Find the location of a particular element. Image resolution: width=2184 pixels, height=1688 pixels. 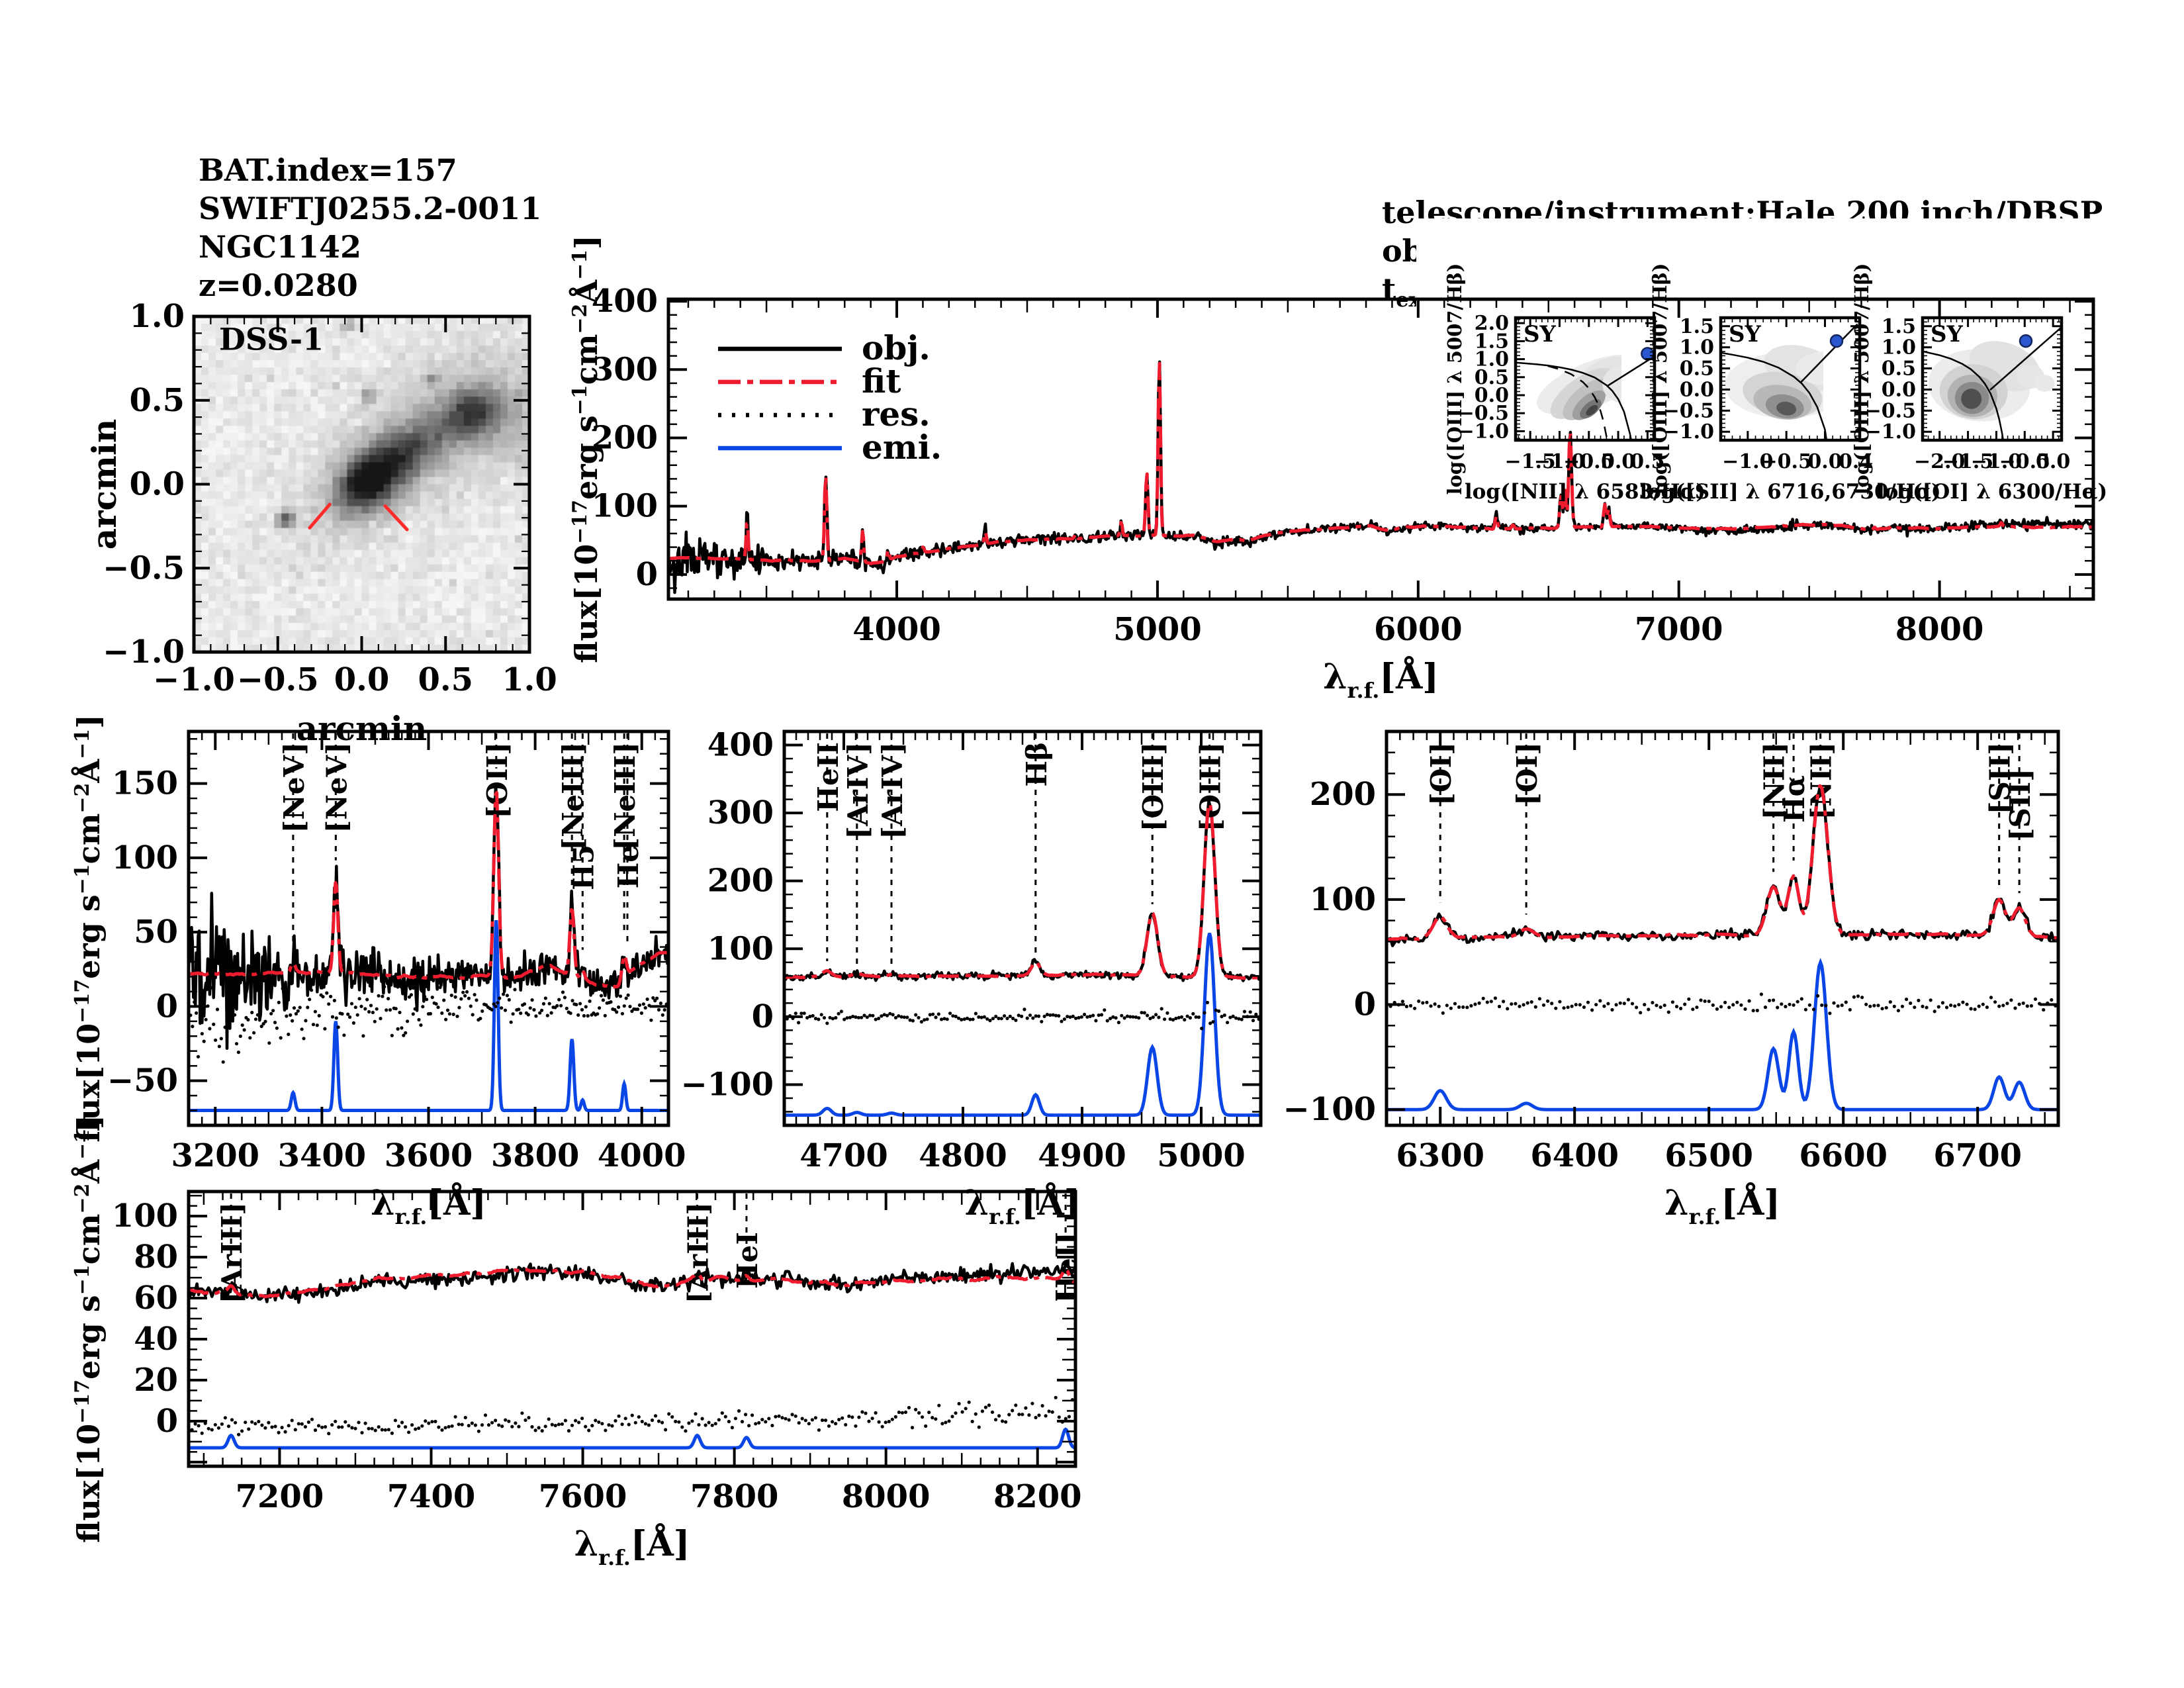

x-tick-label: 6000 is located at coordinates (1419, 629).